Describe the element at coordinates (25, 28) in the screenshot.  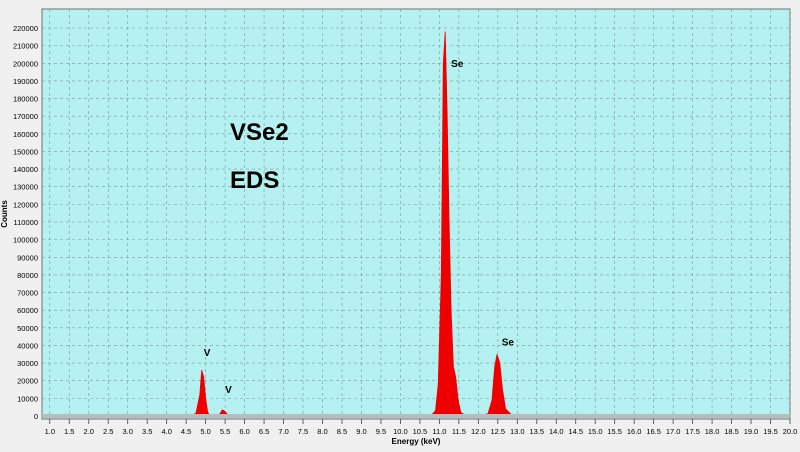
I see `y-tick-label: 220000` at that location.